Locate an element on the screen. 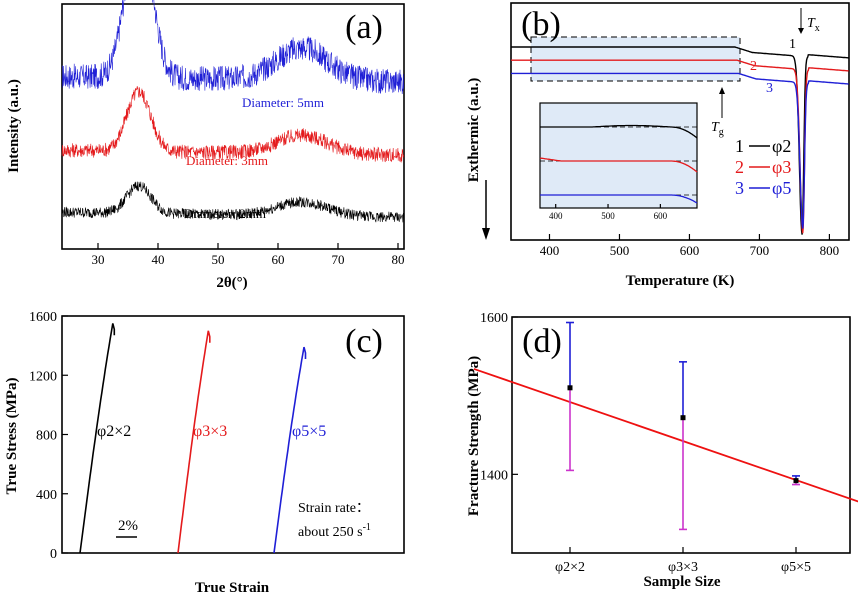  panel-a-label: (a) is located at coordinates (364, 27).